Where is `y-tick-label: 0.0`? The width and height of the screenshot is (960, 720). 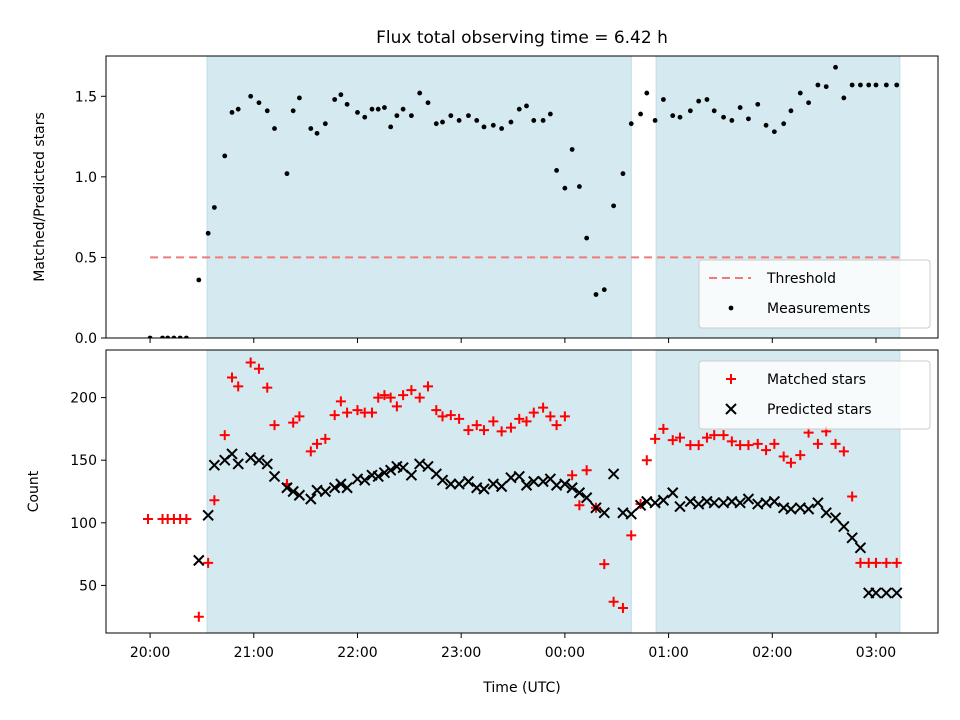
y-tick-label: 0.0 is located at coordinates (86, 339).